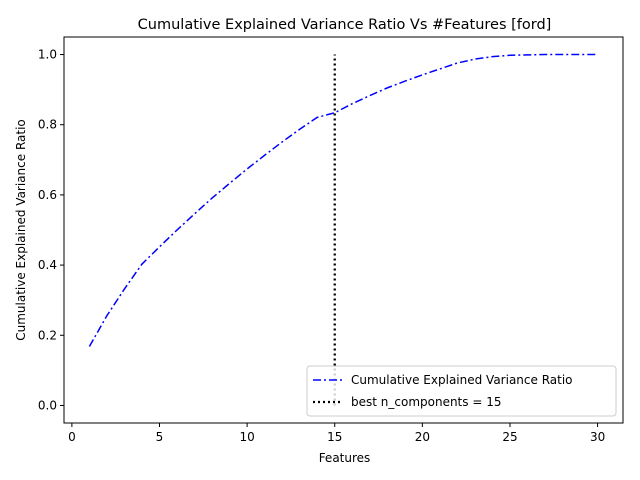 The height and width of the screenshot is (480, 640). I want to click on y-axis-label: Cumulative Explained Variance Ratio, so click(21, 230).